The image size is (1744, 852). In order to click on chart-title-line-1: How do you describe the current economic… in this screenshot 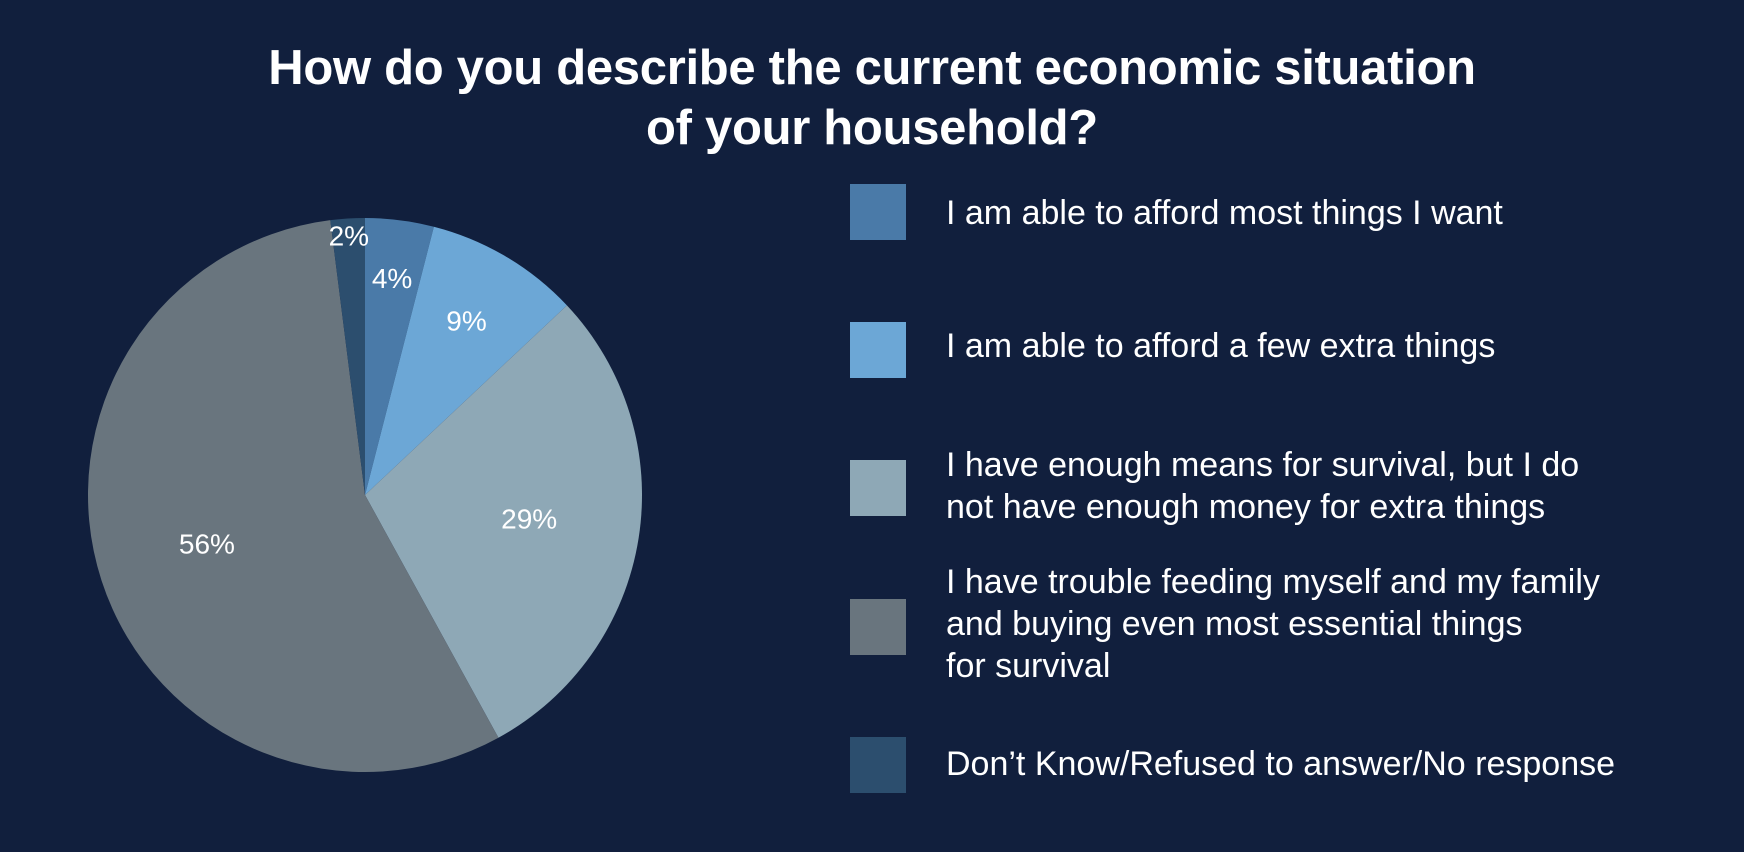, I will do `click(872, 68)`.